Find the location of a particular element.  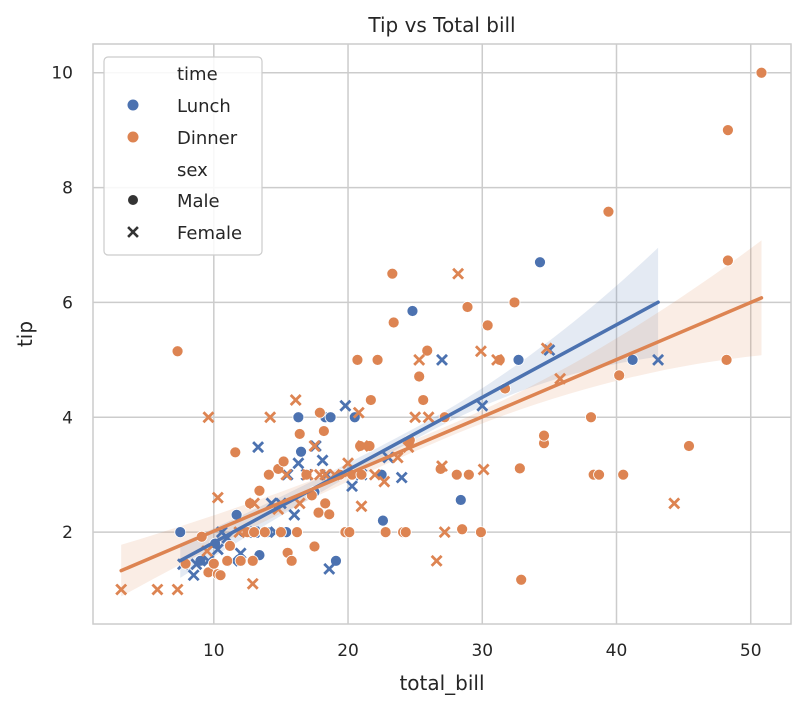

y-tick-label: 8 is located at coordinates (67, 189).